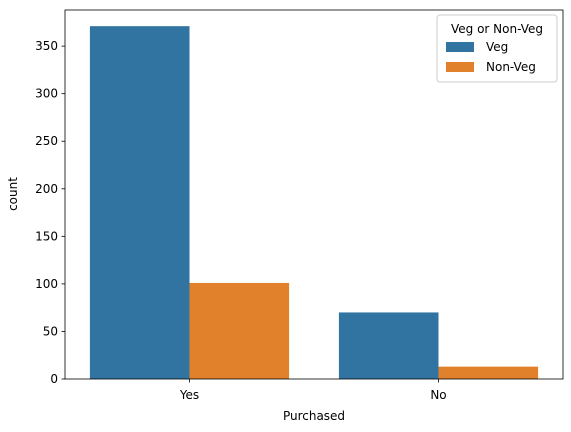 The height and width of the screenshot is (432, 571). Describe the element at coordinates (139, 202) in the screenshot. I see `bar-veg-yes` at that location.